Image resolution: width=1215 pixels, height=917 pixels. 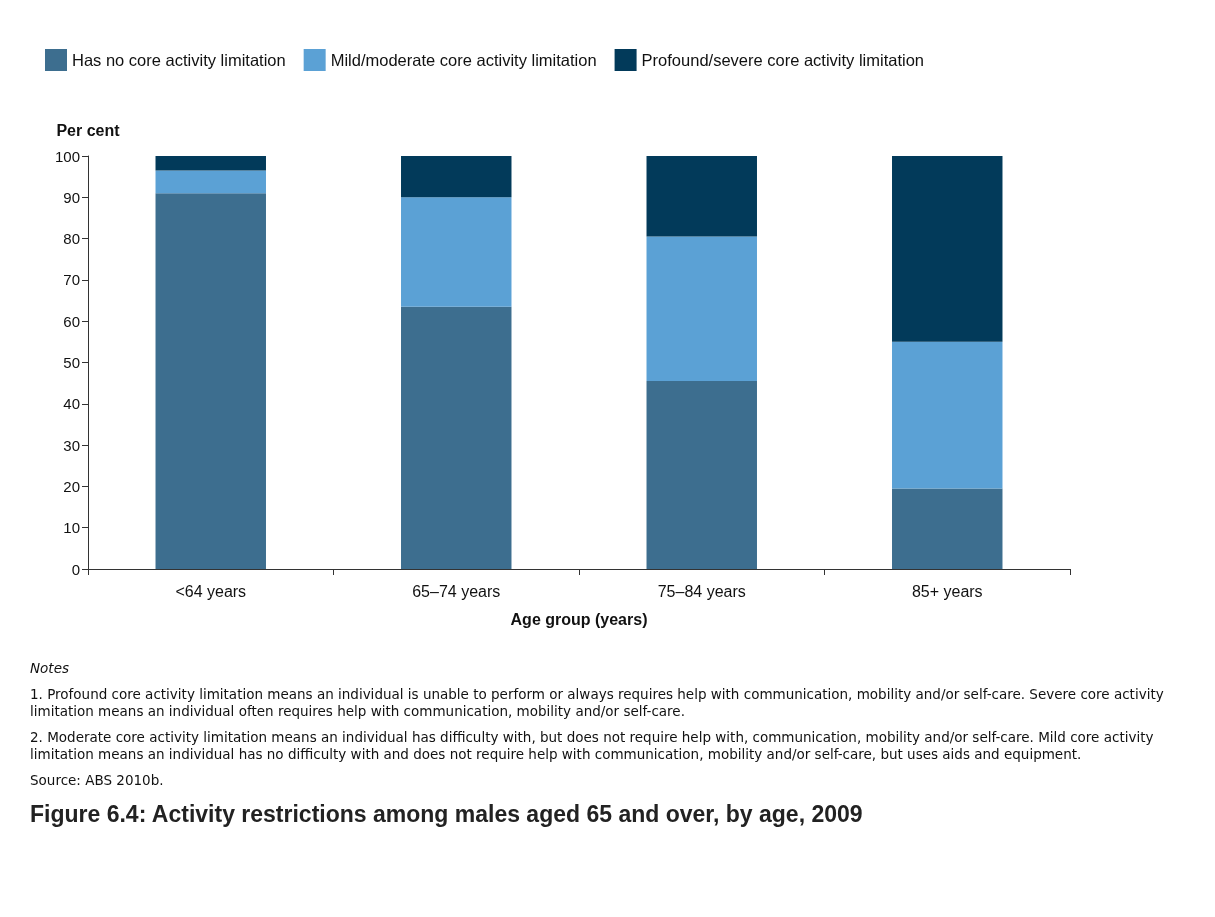 What do you see at coordinates (446, 815) in the screenshot?
I see `text: Figure 6.4: Activity restrictions among males aged 65 and over, by age, 2009` at bounding box center [446, 815].